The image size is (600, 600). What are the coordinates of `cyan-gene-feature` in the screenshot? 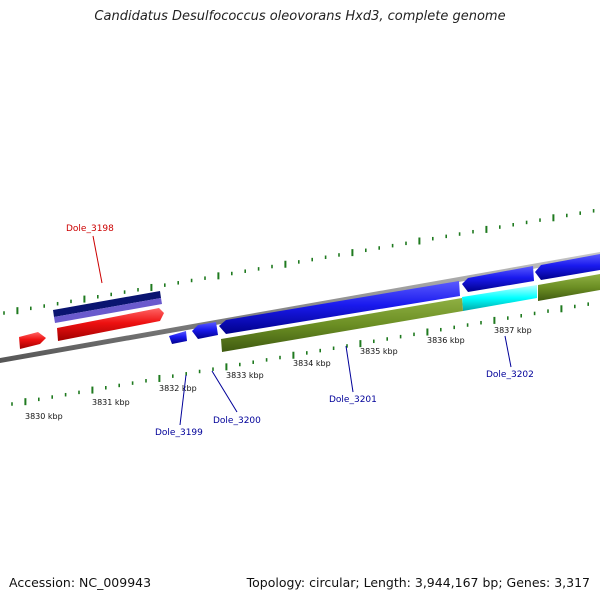 It's located at (499, 298).